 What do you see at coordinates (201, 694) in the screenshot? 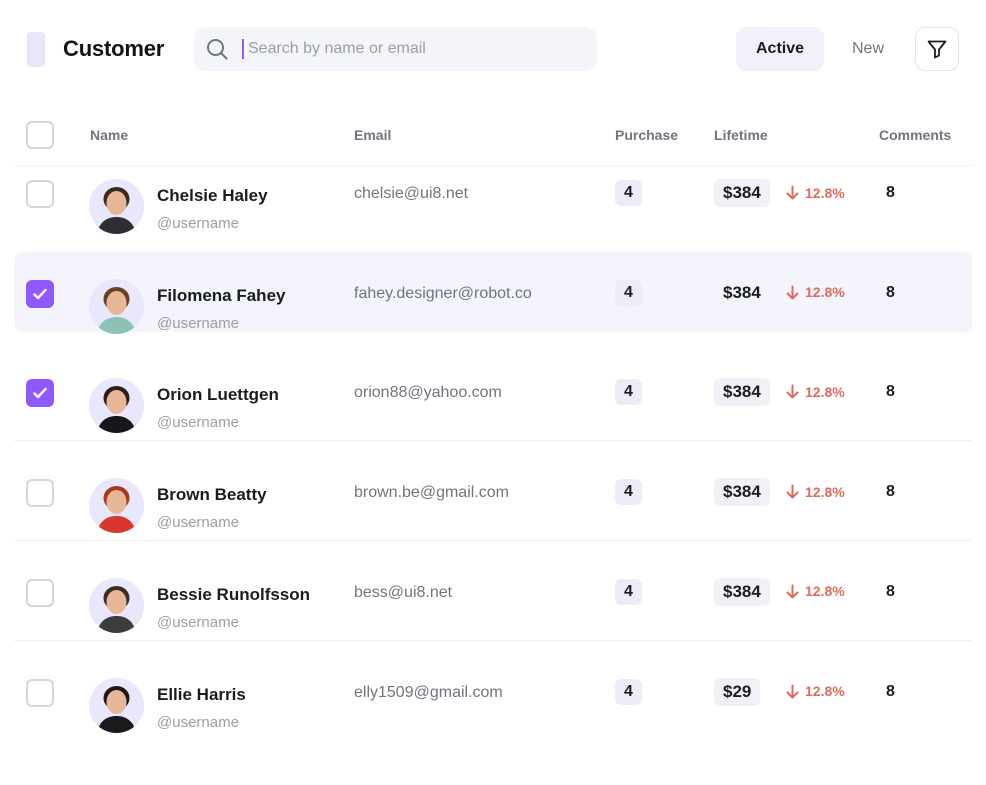
I see `customer-name: Ellie Harris` at bounding box center [201, 694].